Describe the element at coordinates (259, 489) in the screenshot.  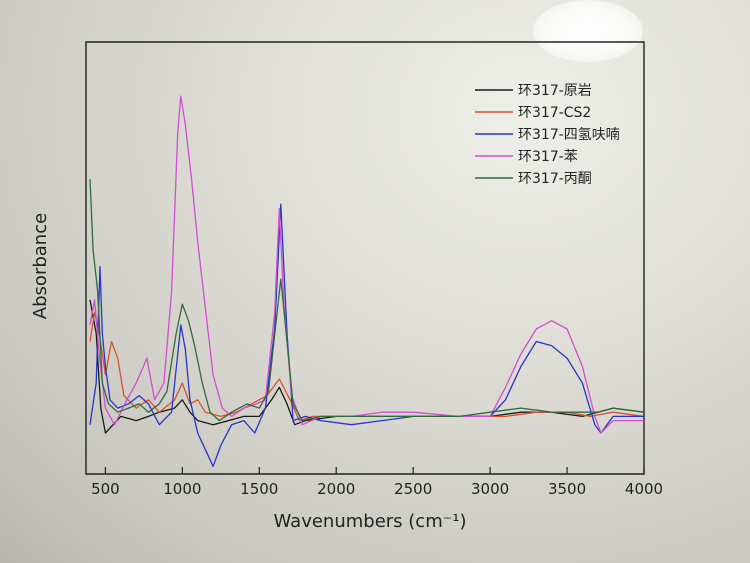
I see `x-tick-label-3: 1500` at that location.